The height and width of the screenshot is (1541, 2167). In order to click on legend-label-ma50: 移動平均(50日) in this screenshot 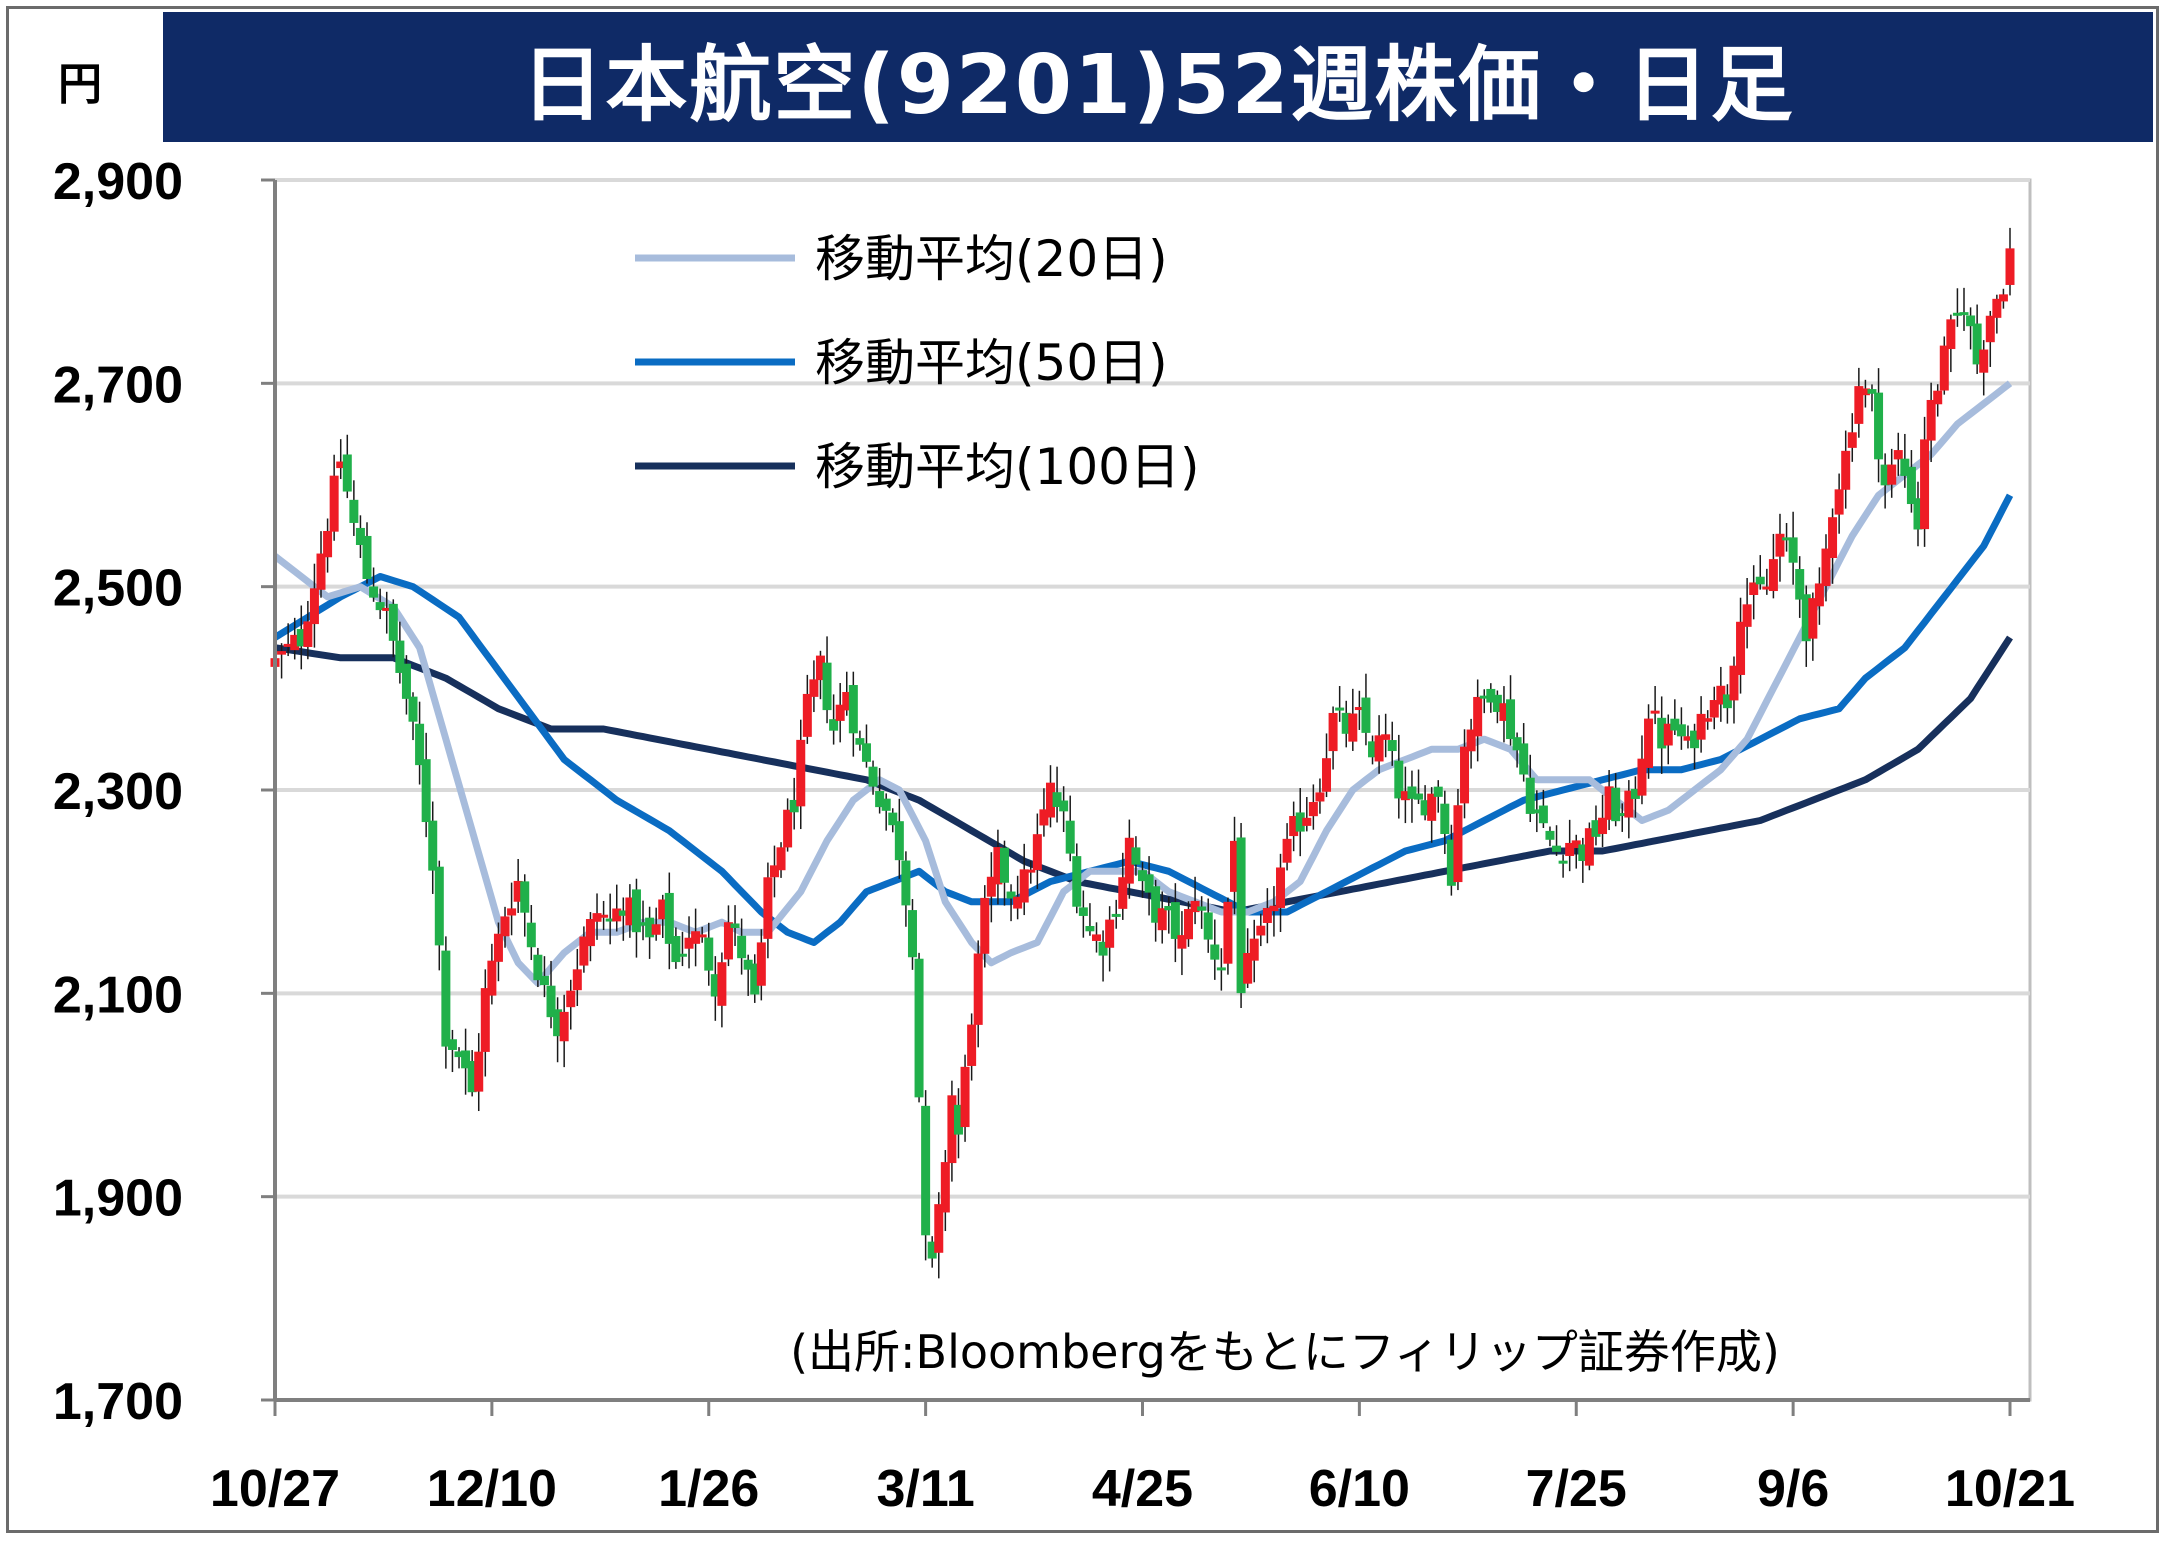, I will do `click(991, 363)`.